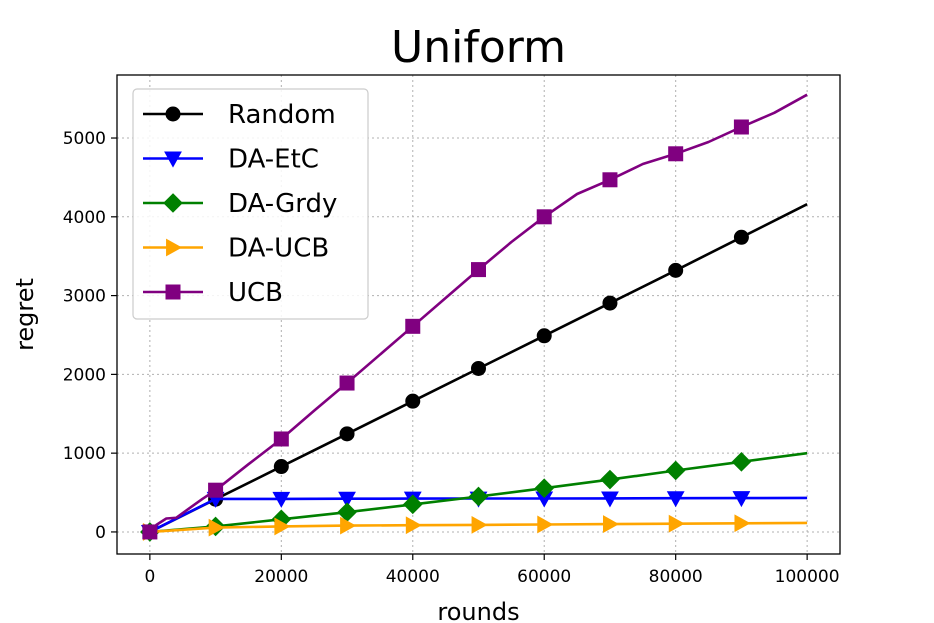 This screenshot has height=623, width=934. Describe the element at coordinates (273, 160) in the screenshot. I see `legend-label: DA-EtC` at that location.